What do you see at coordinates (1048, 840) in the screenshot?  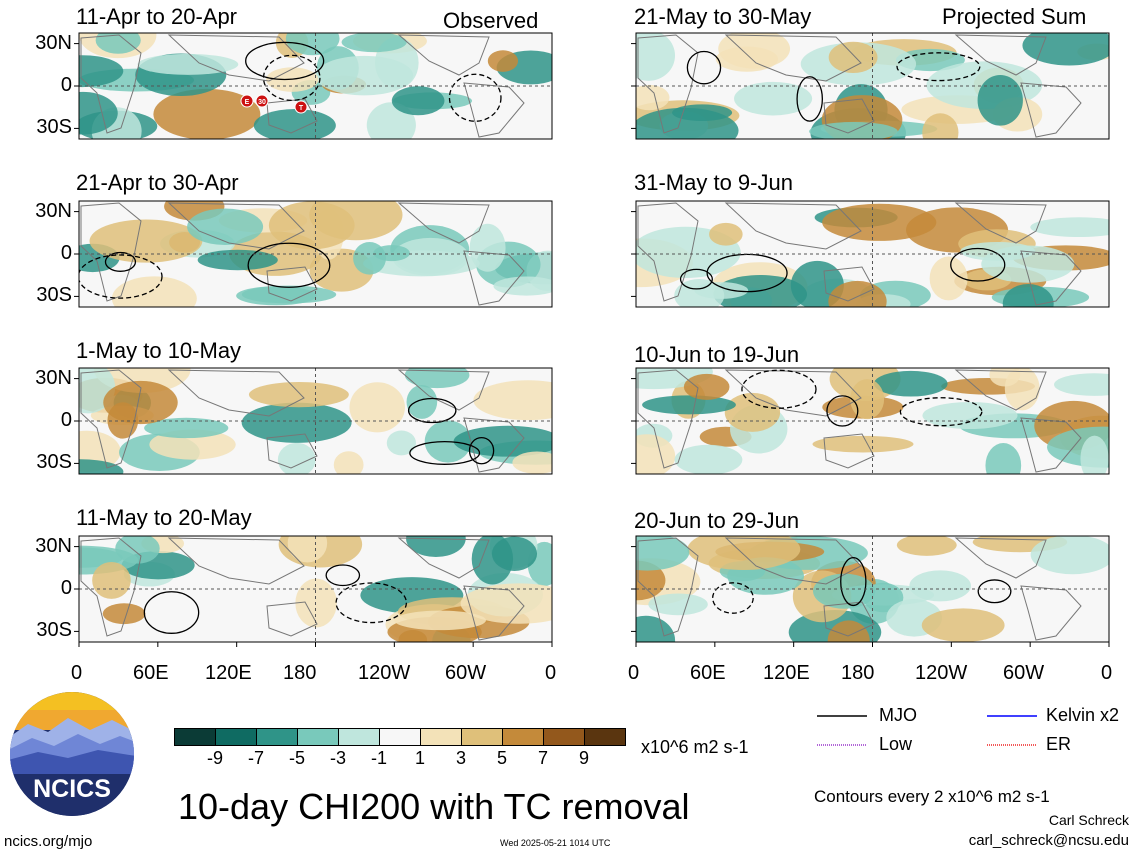 I see `author-email: carl_schreck@ncsu.edu` at bounding box center [1048, 840].